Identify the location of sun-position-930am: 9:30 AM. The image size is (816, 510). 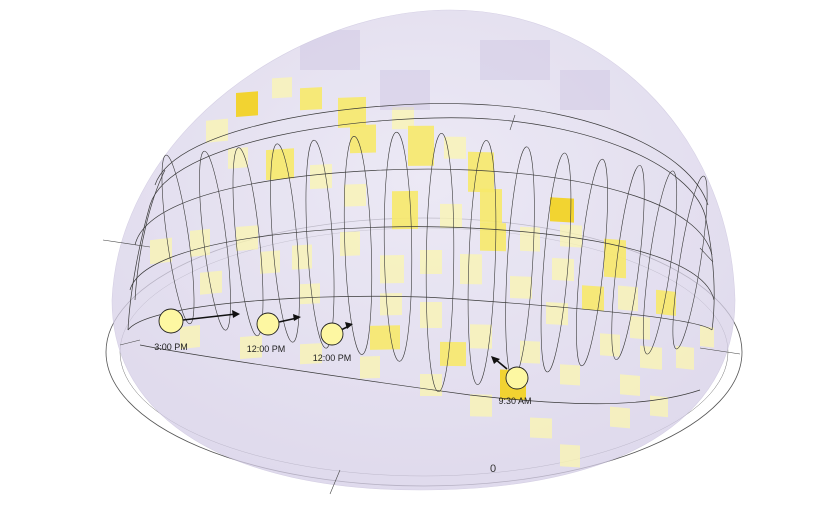
(511, 381).